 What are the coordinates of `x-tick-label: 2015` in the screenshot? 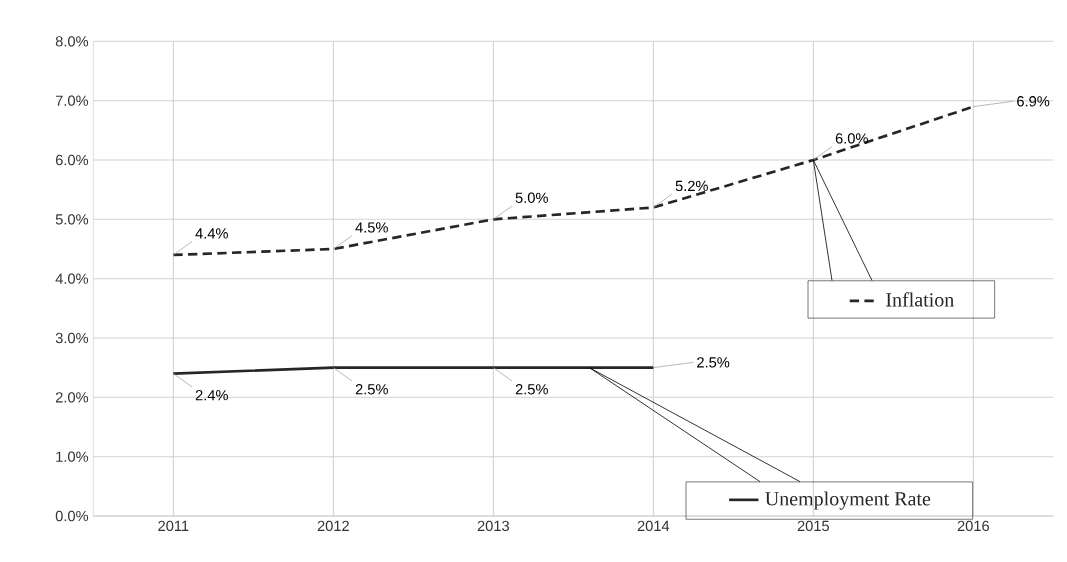 It's located at (813, 526).